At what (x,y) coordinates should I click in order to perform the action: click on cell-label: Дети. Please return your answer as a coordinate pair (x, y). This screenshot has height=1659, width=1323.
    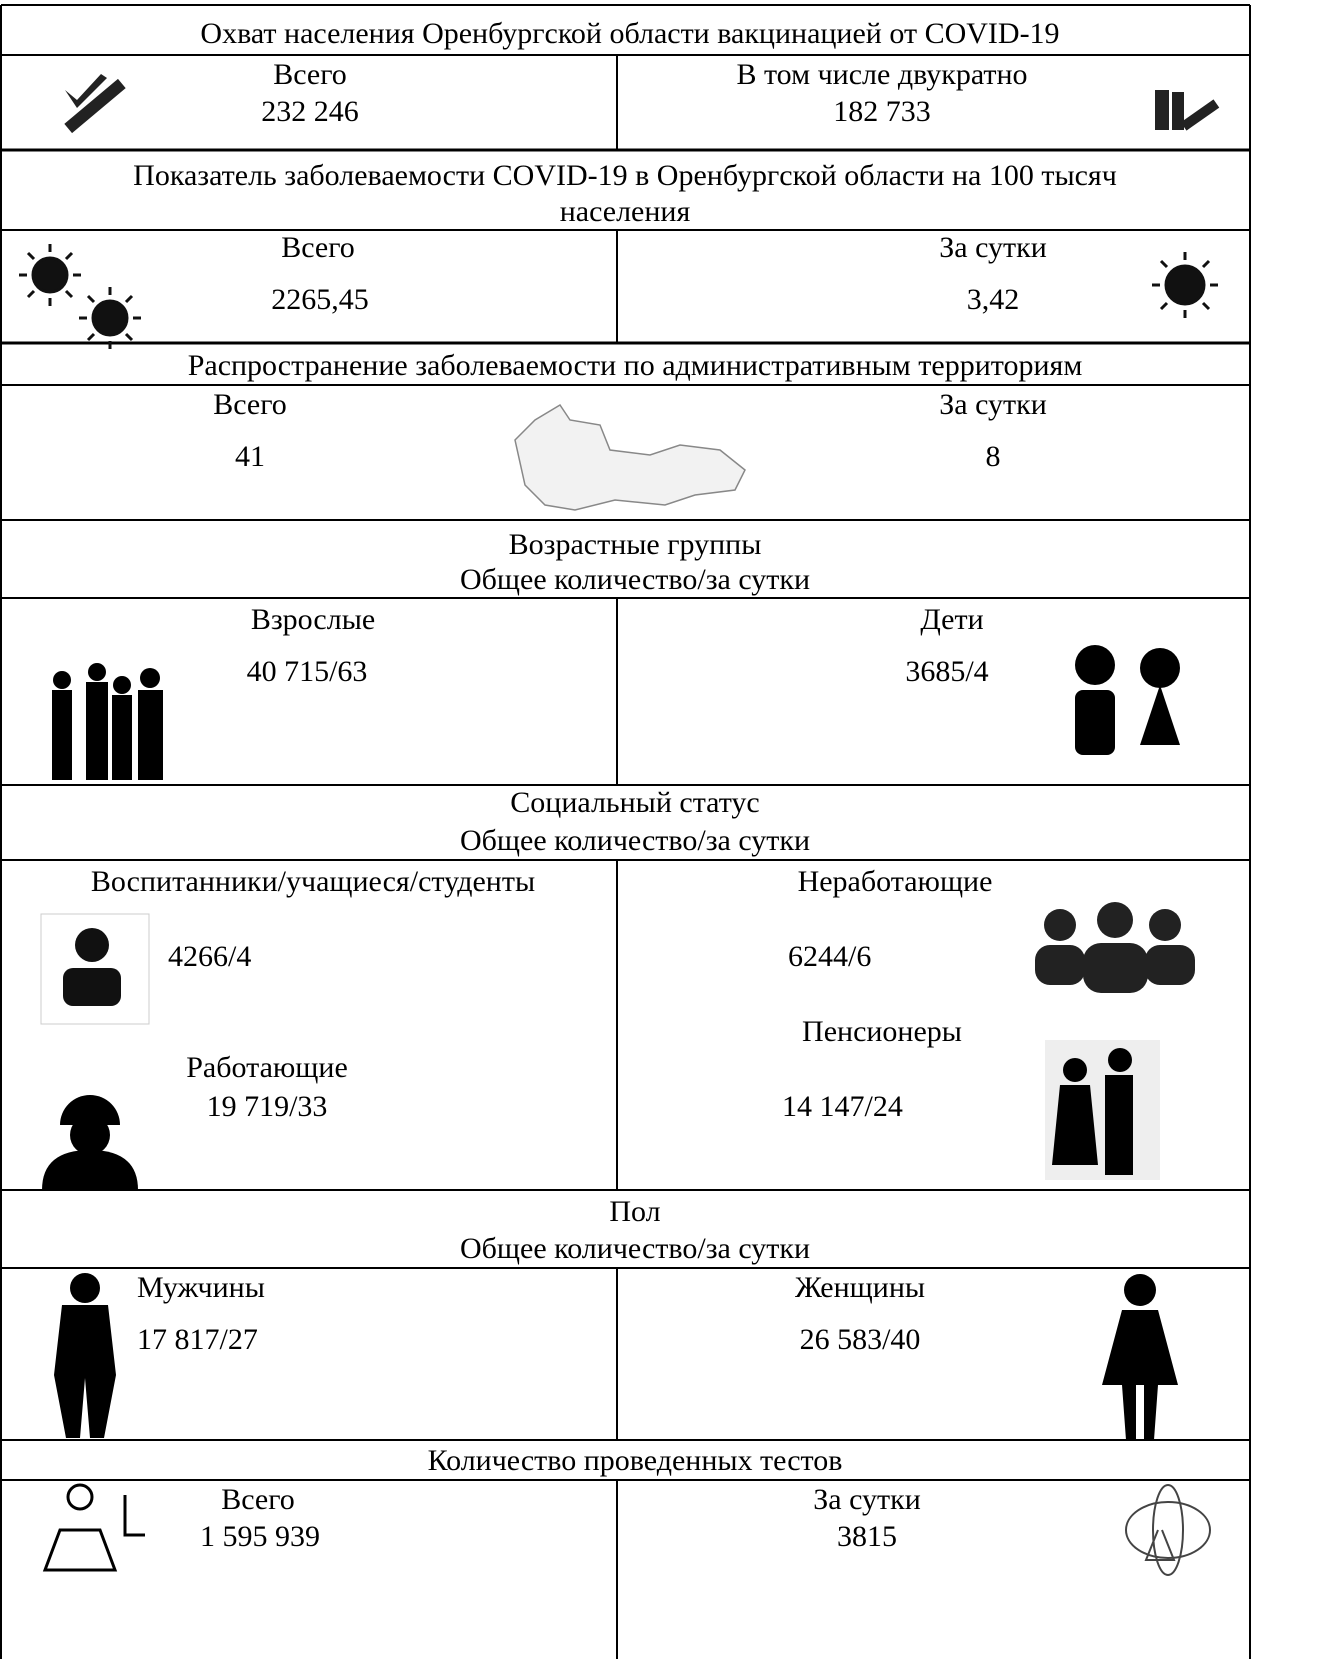
    Looking at the image, I should click on (952, 619).